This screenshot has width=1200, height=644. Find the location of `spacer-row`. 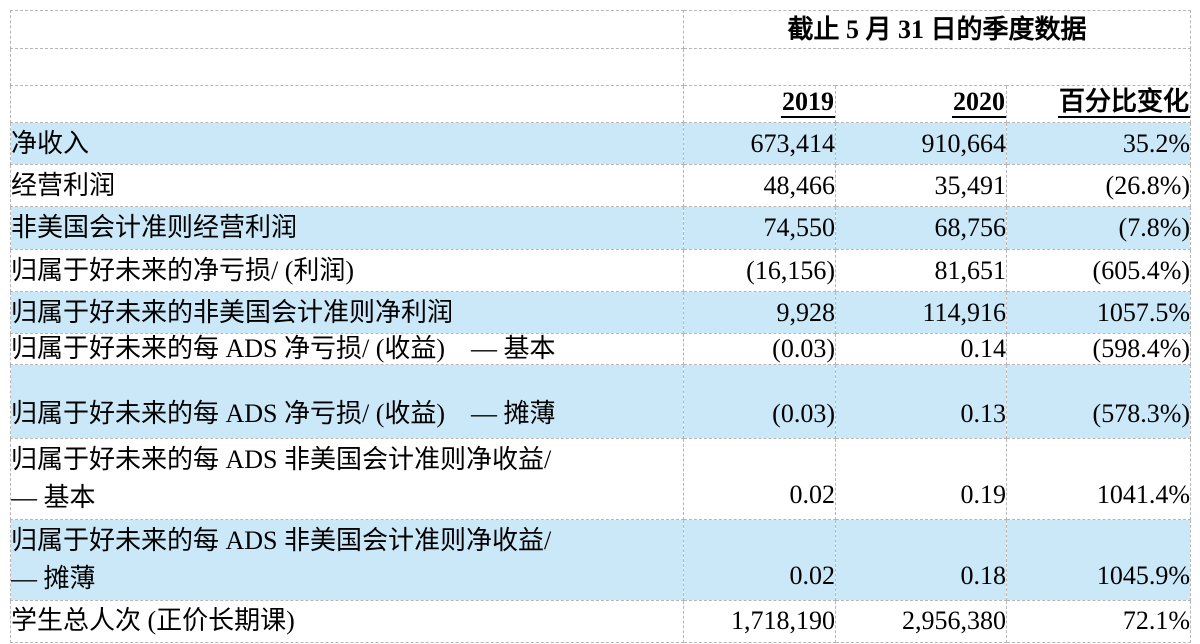

spacer-row is located at coordinates (601, 67).